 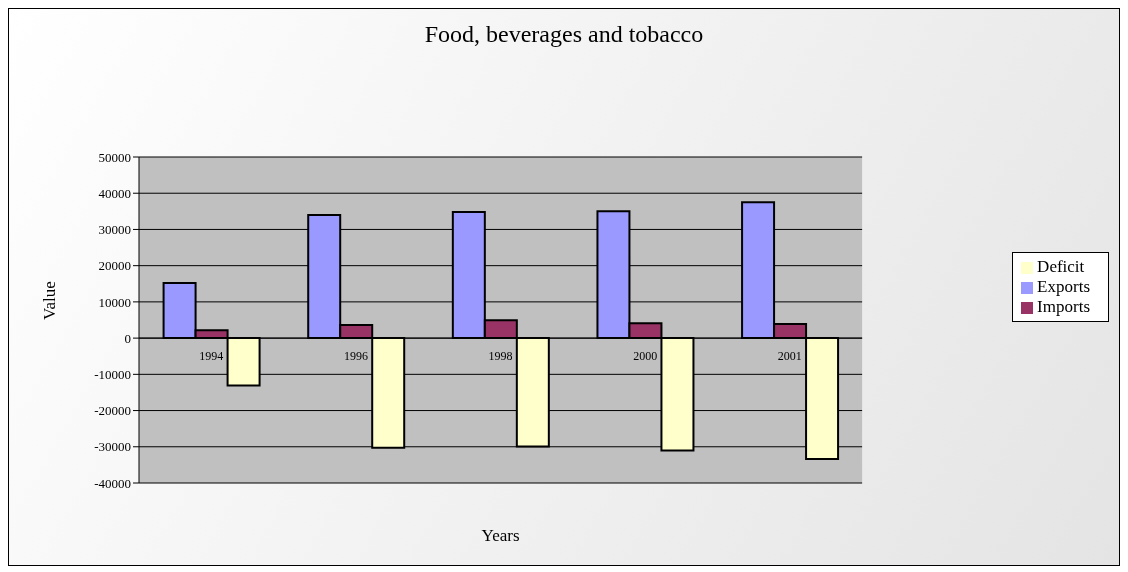 I want to click on y-tick-label: 50000, so click(x=114, y=157).